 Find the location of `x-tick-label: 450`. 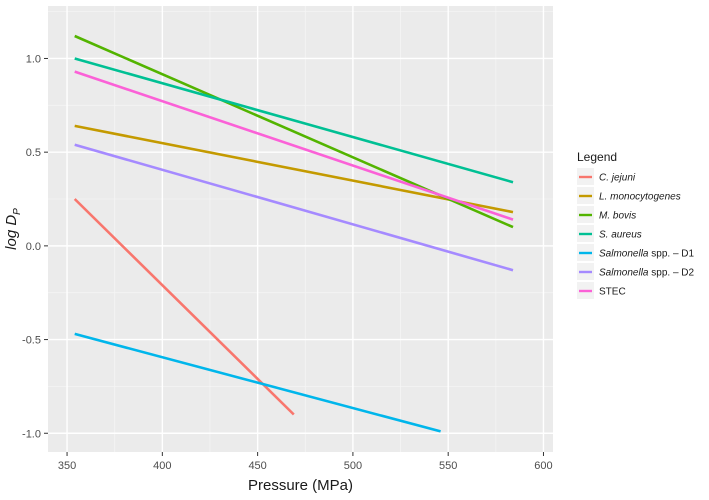

x-tick-label: 450 is located at coordinates (257, 466).